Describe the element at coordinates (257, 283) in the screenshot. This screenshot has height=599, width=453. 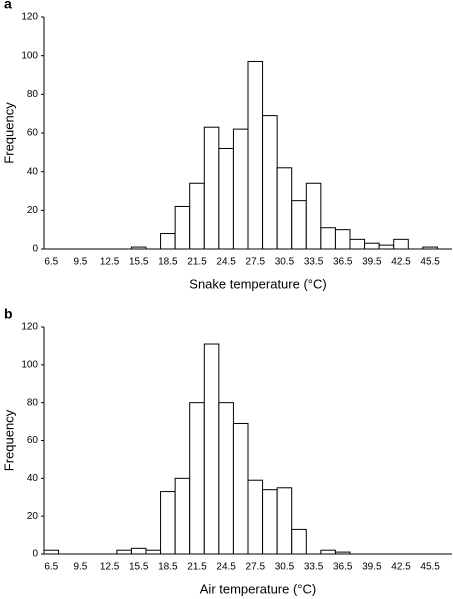
I see `x-axis-label: Snake temperature (°C)` at that location.